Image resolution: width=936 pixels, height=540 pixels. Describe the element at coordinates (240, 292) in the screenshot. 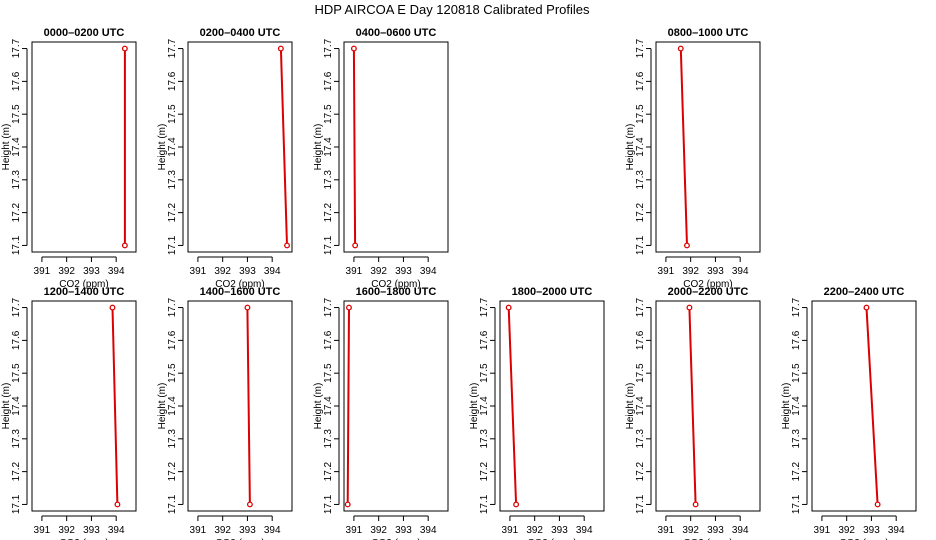

I see `panel-title: 1400–1600 UTC` at that location.